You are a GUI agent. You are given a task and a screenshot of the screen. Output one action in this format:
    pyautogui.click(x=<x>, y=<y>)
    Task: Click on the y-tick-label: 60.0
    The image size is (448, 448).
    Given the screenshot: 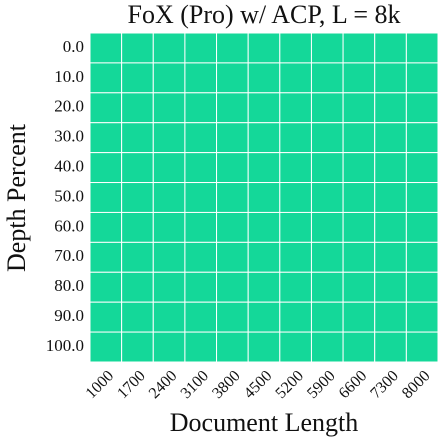 What is the action you would take?
    pyautogui.click(x=69, y=225)
    